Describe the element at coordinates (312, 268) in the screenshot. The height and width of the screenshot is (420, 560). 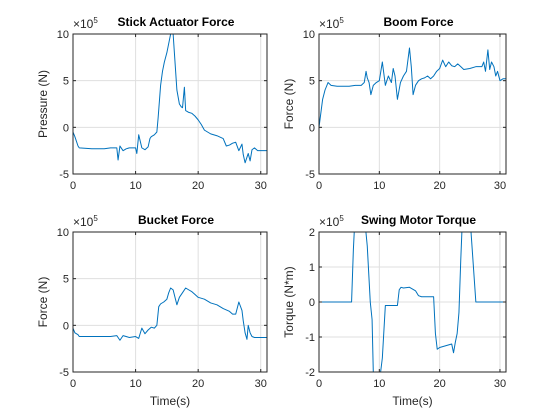
I see `y-tick-label: 1` at that location.